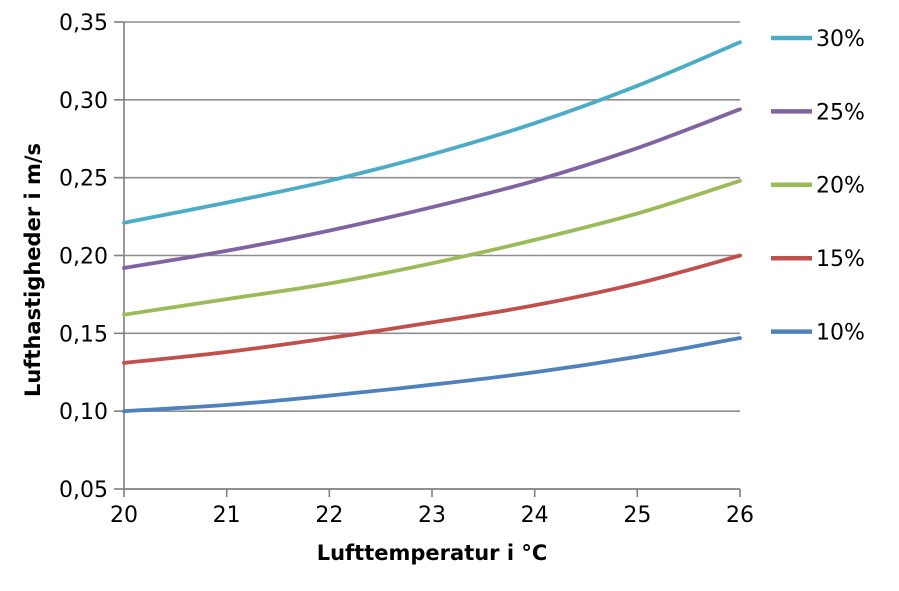 This screenshot has width=899, height=591. Describe the element at coordinates (840, 186) in the screenshot. I see `legend-label-20%: 20%` at that location.